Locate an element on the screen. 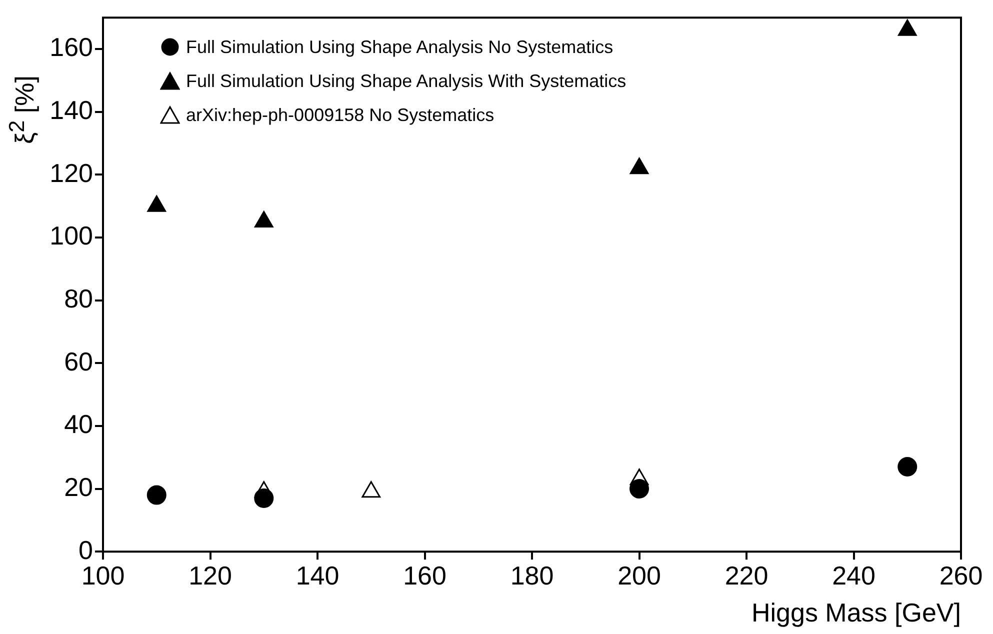  x-tick-label: 160 is located at coordinates (424, 575).